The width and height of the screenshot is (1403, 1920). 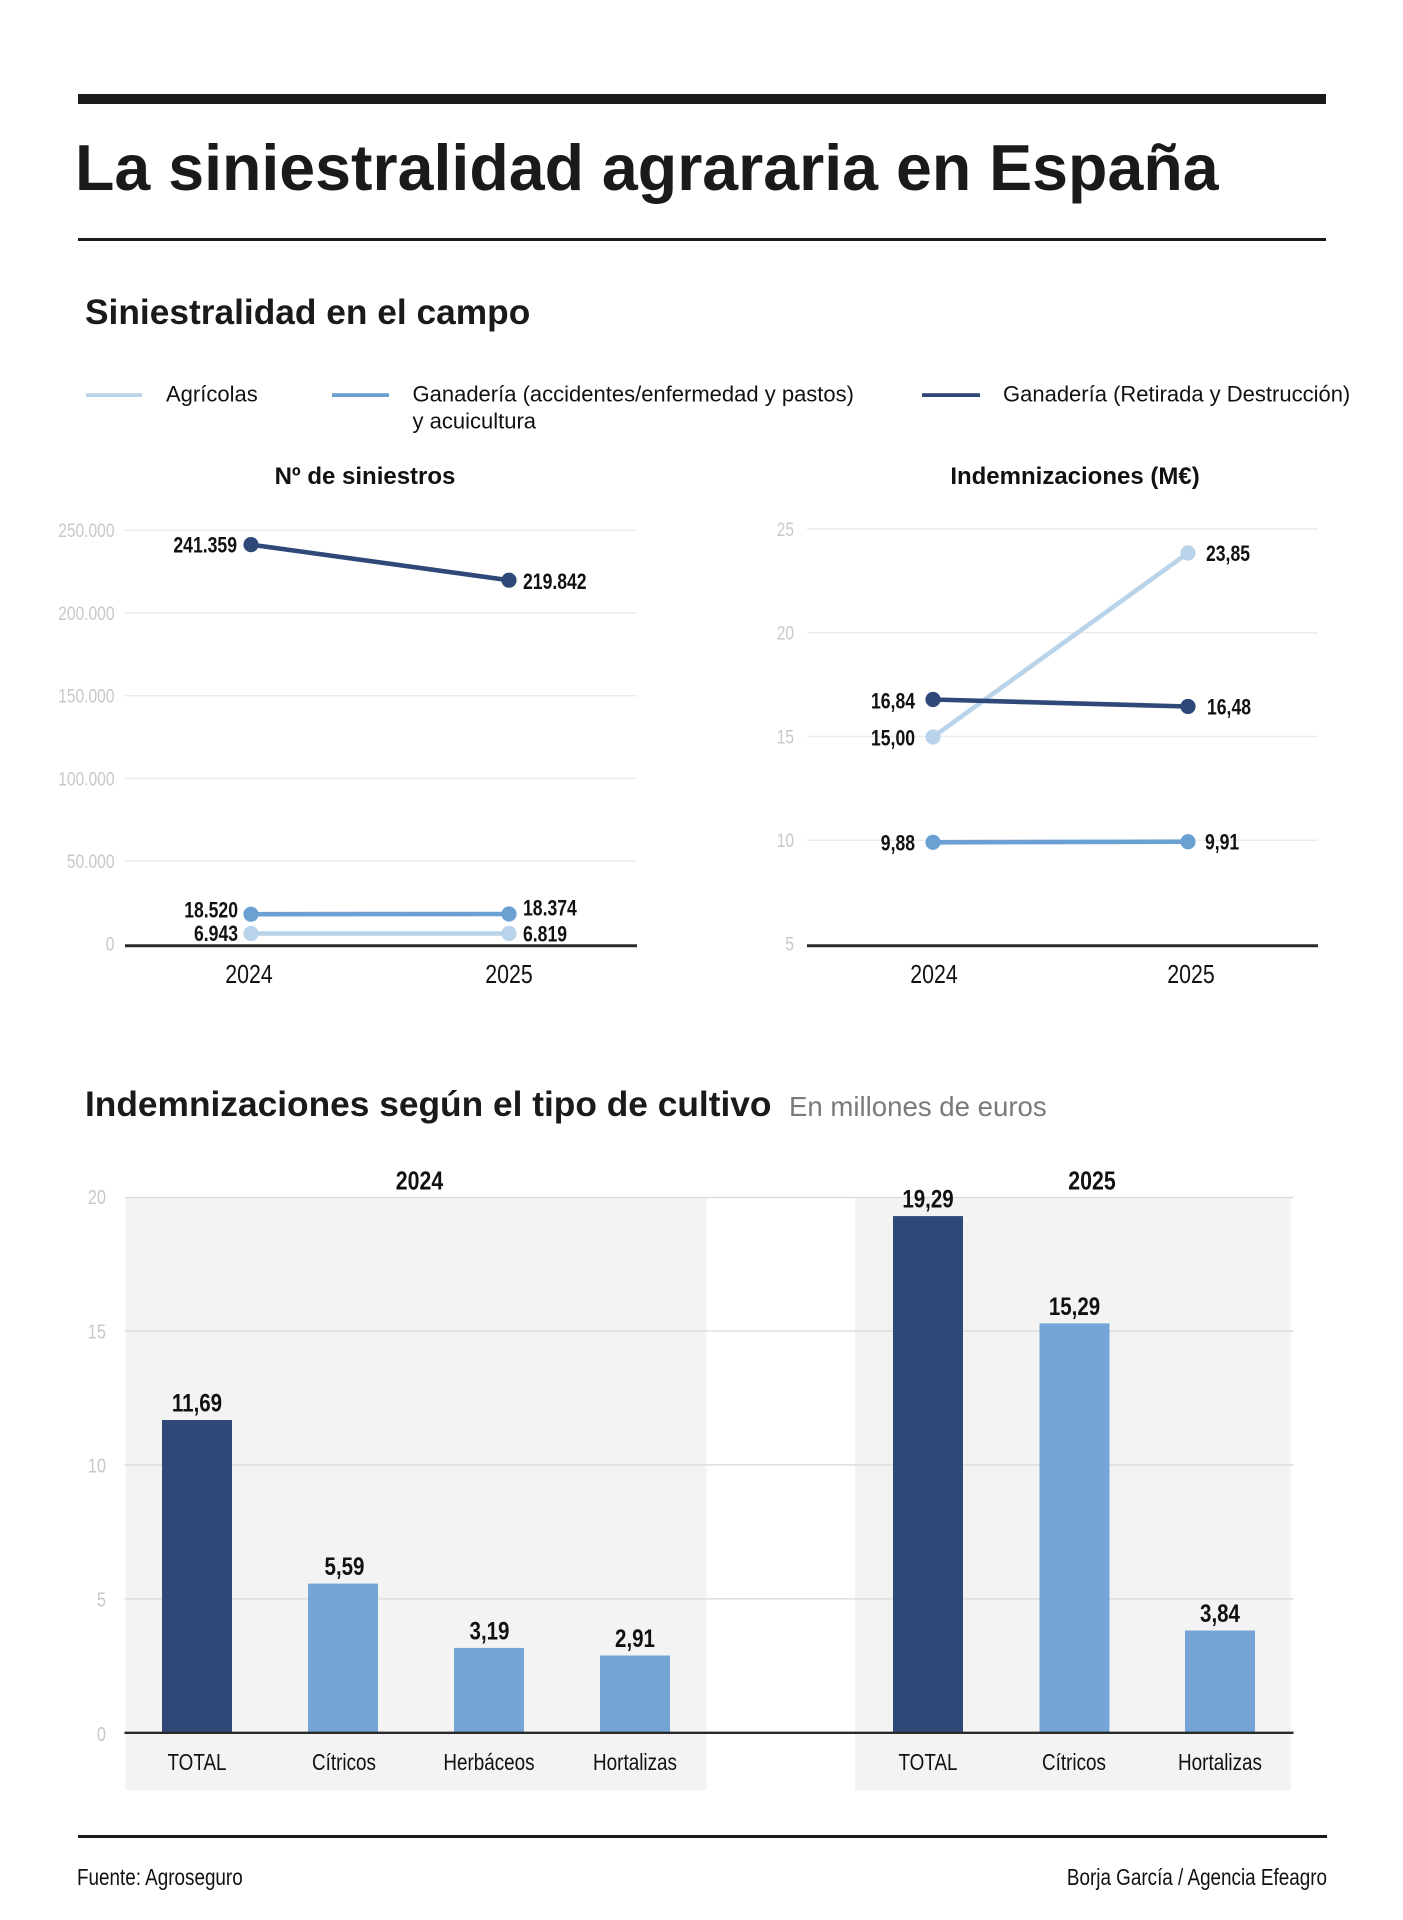 What do you see at coordinates (918, 1106) in the screenshot?
I see `svg-text: En millones de euros` at bounding box center [918, 1106].